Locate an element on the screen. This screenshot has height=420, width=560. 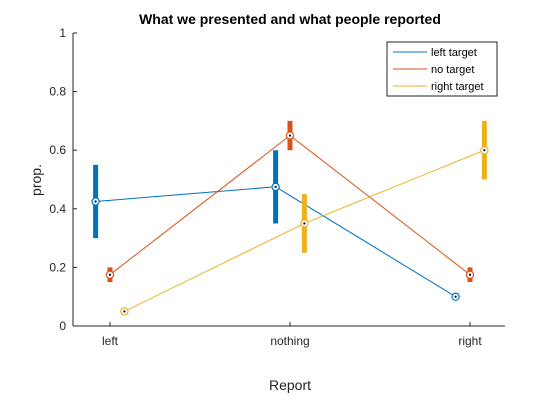
legend-label: right target is located at coordinates (457, 87).